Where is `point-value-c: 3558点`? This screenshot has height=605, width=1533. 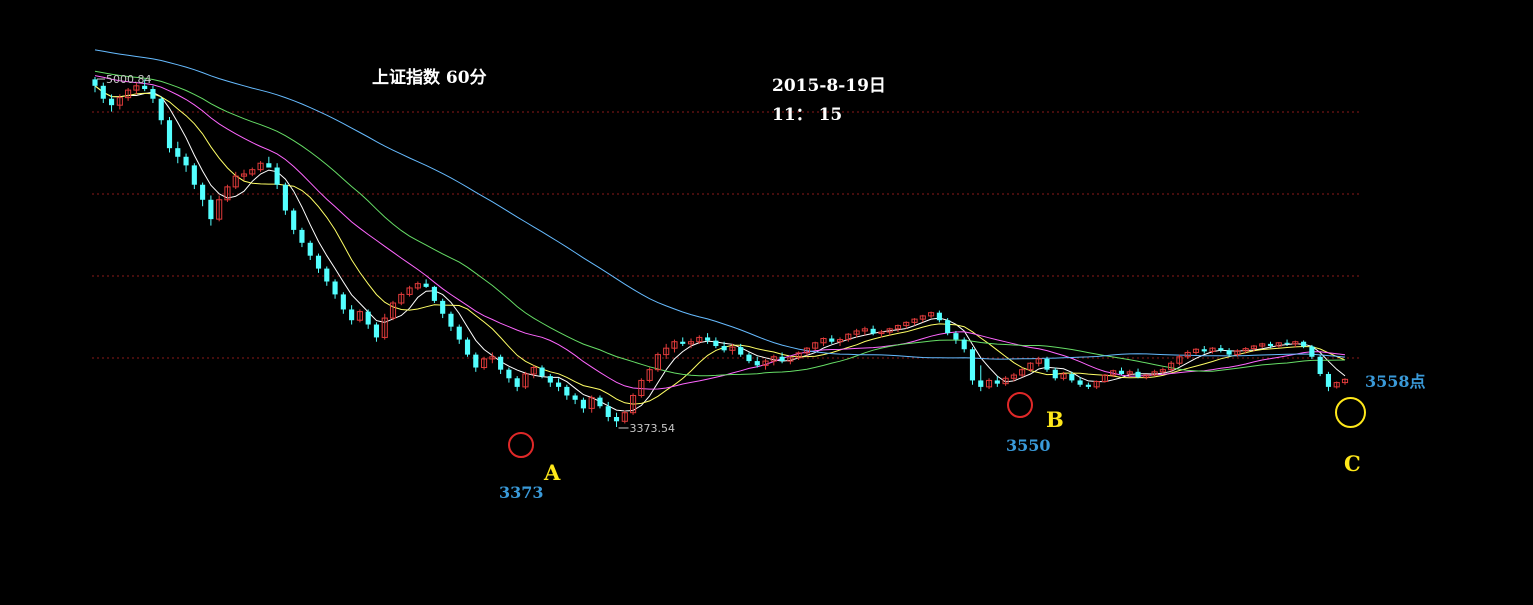 point-value-c: 3558点 is located at coordinates (1395, 381).